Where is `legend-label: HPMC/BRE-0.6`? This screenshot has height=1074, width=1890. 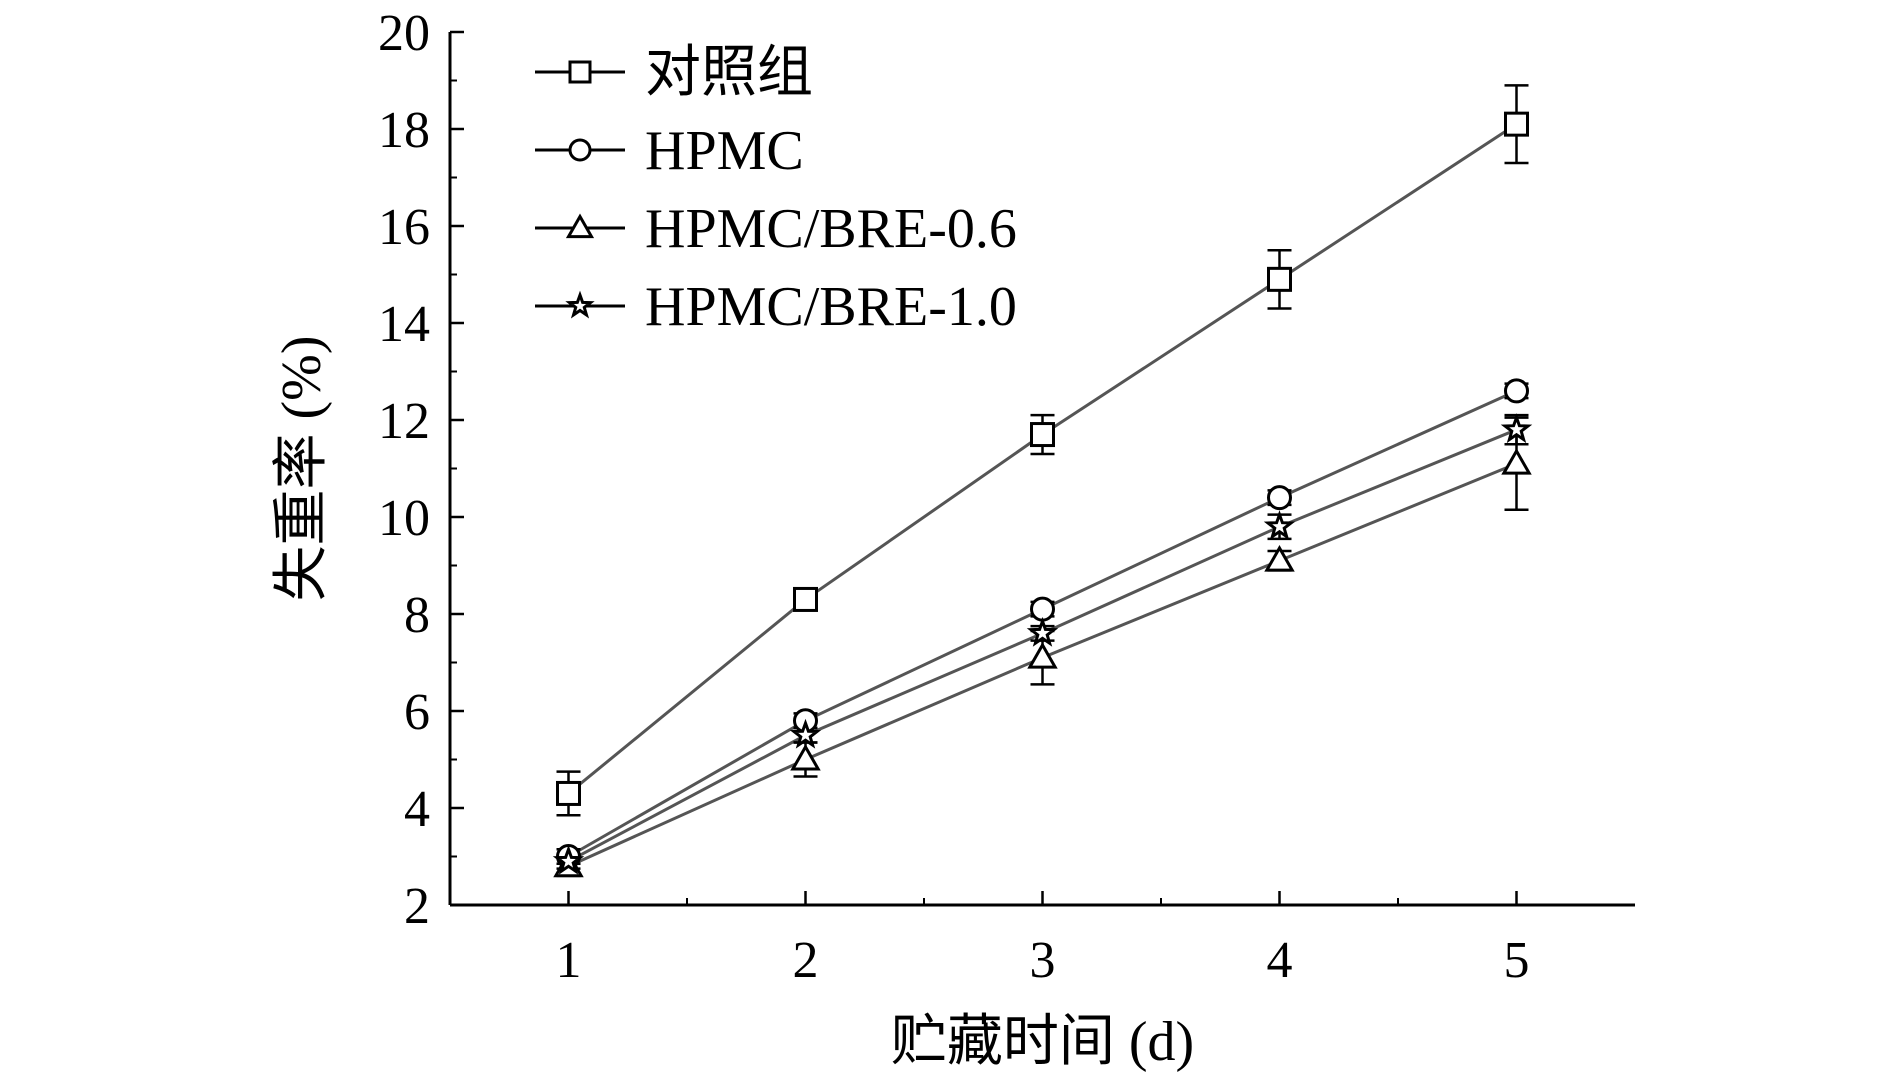 legend-label: HPMC/BRE-0.6 is located at coordinates (831, 229).